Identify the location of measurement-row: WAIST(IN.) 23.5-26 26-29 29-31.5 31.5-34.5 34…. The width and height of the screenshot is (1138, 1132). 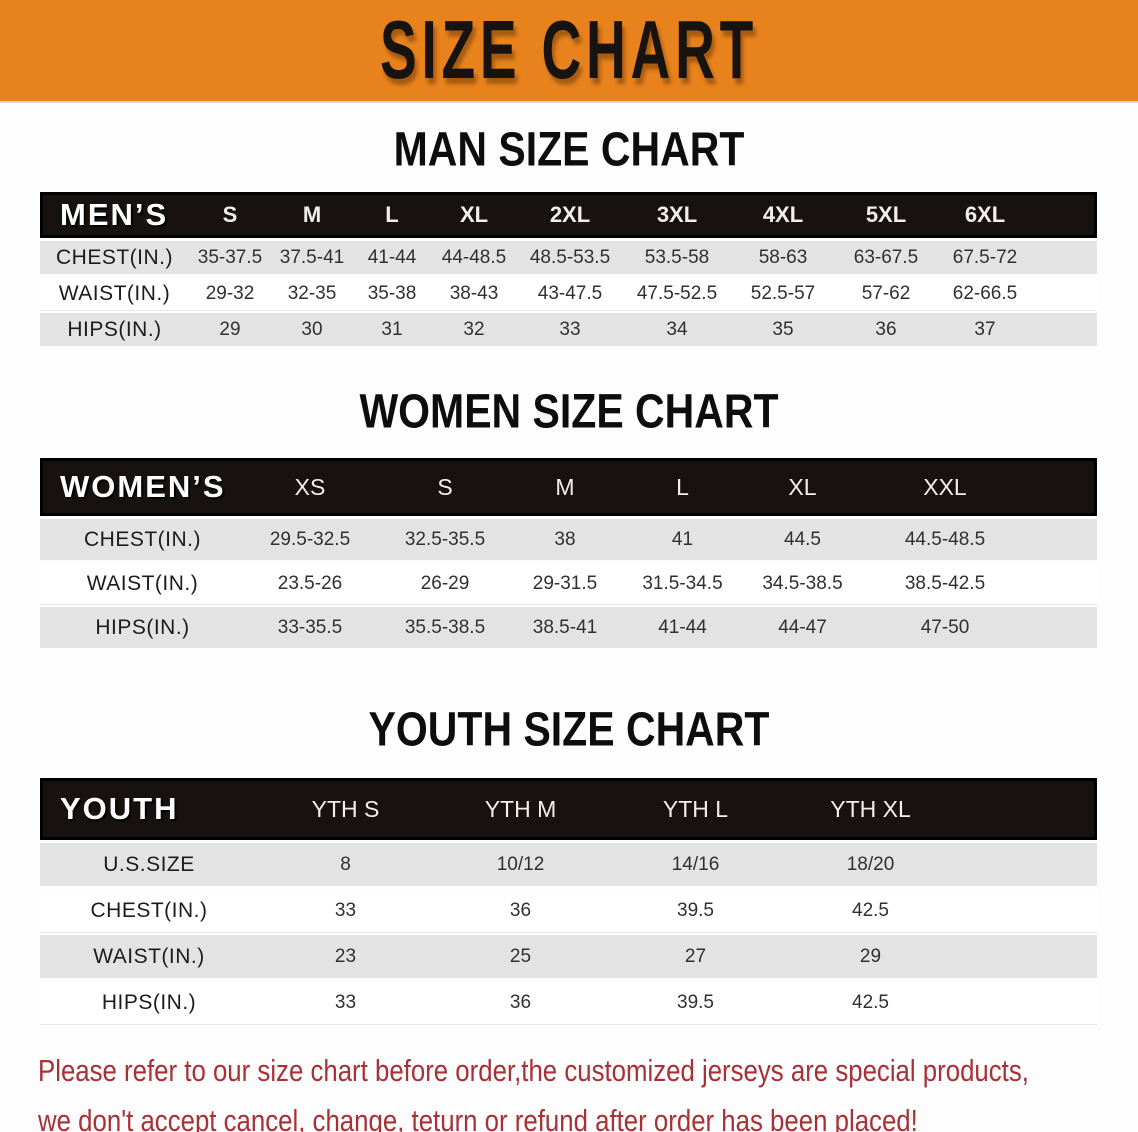
(568, 583).